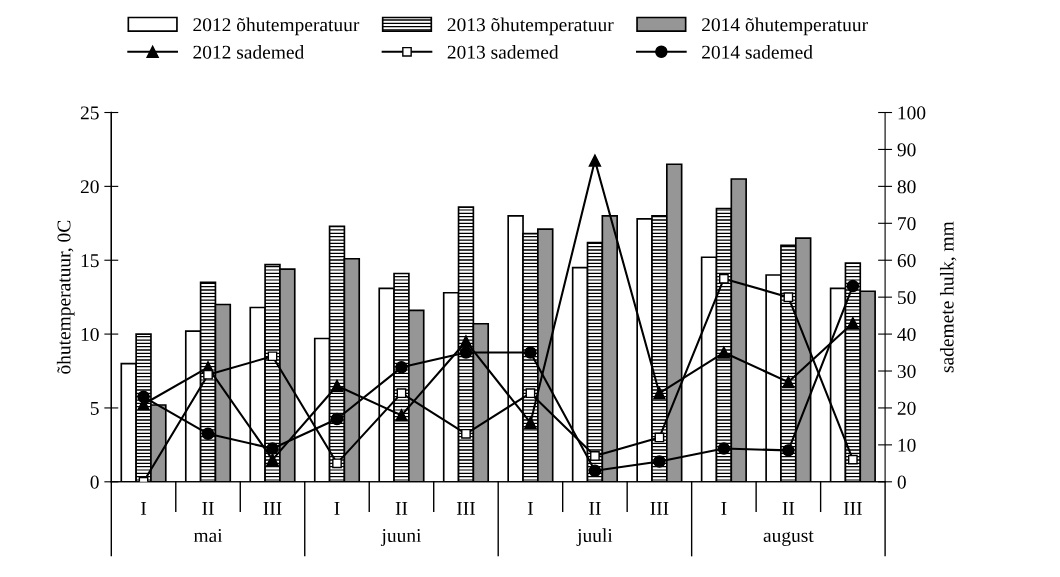  What do you see at coordinates (912, 113) in the screenshot?
I see `y2-tick-label: 100` at bounding box center [912, 113].